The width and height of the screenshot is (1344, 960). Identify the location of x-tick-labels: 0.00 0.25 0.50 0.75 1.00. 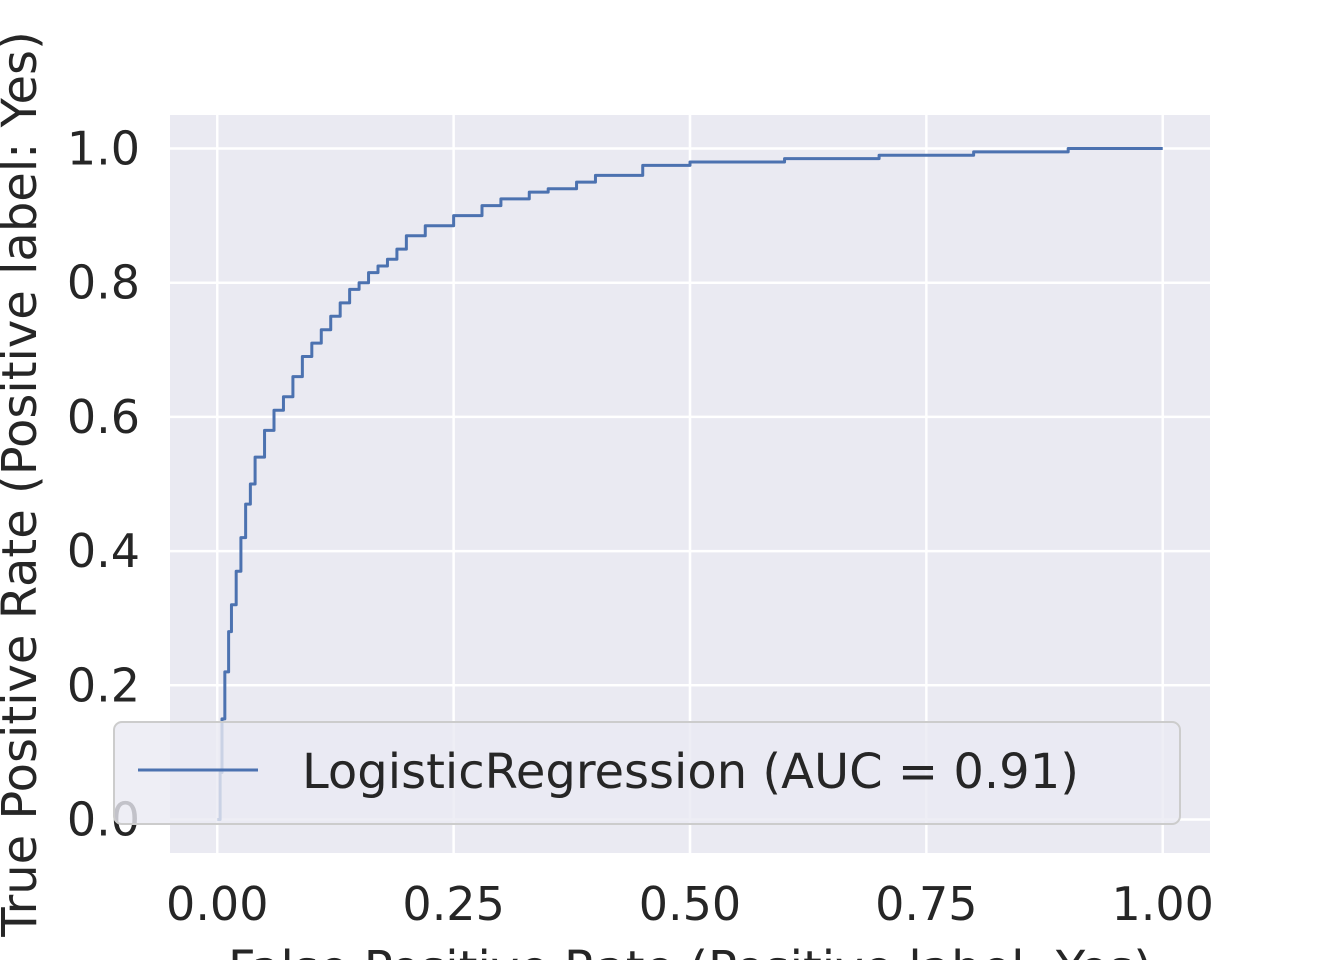
(690, 904).